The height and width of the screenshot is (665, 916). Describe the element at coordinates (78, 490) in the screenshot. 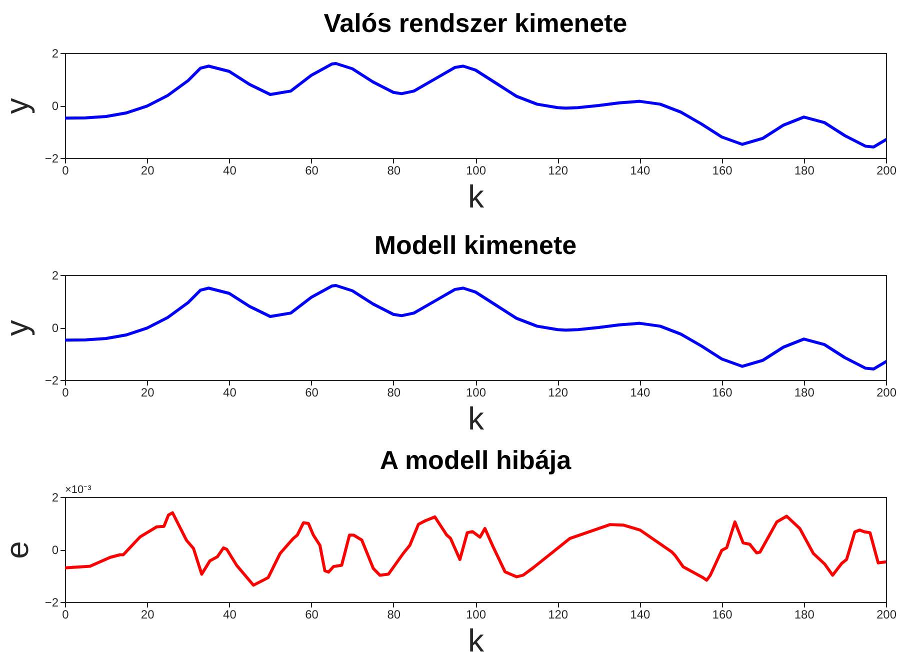

I see `text: ×10⁻³` at that location.